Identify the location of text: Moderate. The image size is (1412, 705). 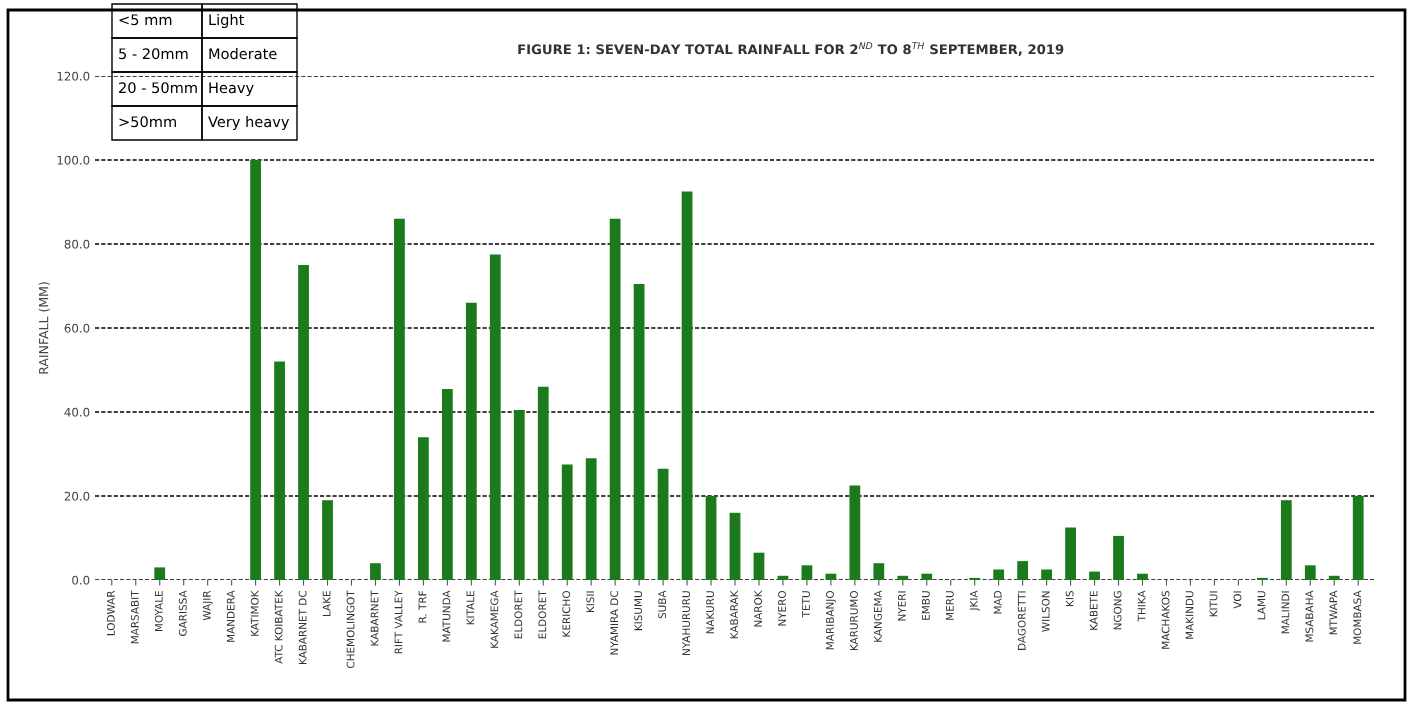
(243, 53).